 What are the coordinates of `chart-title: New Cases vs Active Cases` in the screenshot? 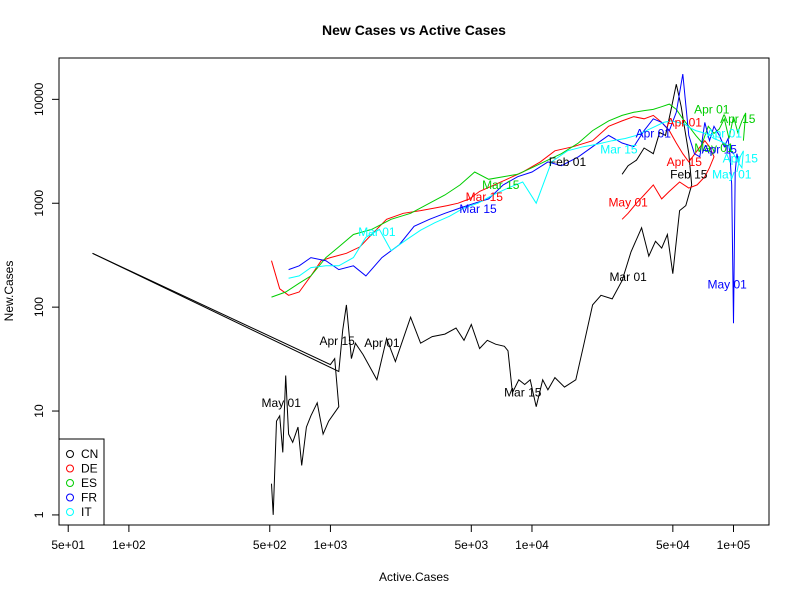 It's located at (414, 30).